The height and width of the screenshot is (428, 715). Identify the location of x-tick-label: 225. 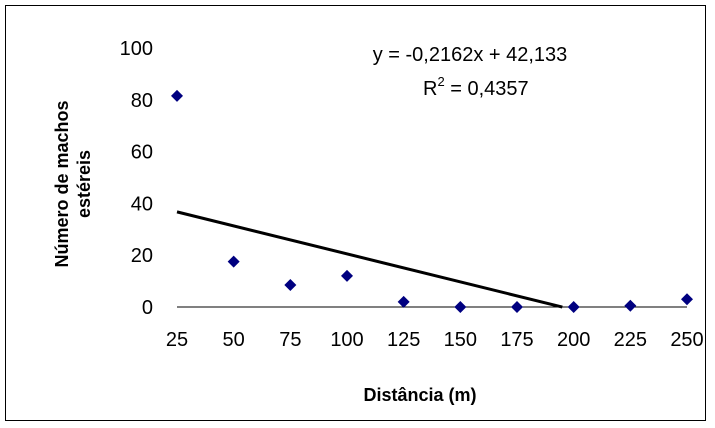
(630, 340).